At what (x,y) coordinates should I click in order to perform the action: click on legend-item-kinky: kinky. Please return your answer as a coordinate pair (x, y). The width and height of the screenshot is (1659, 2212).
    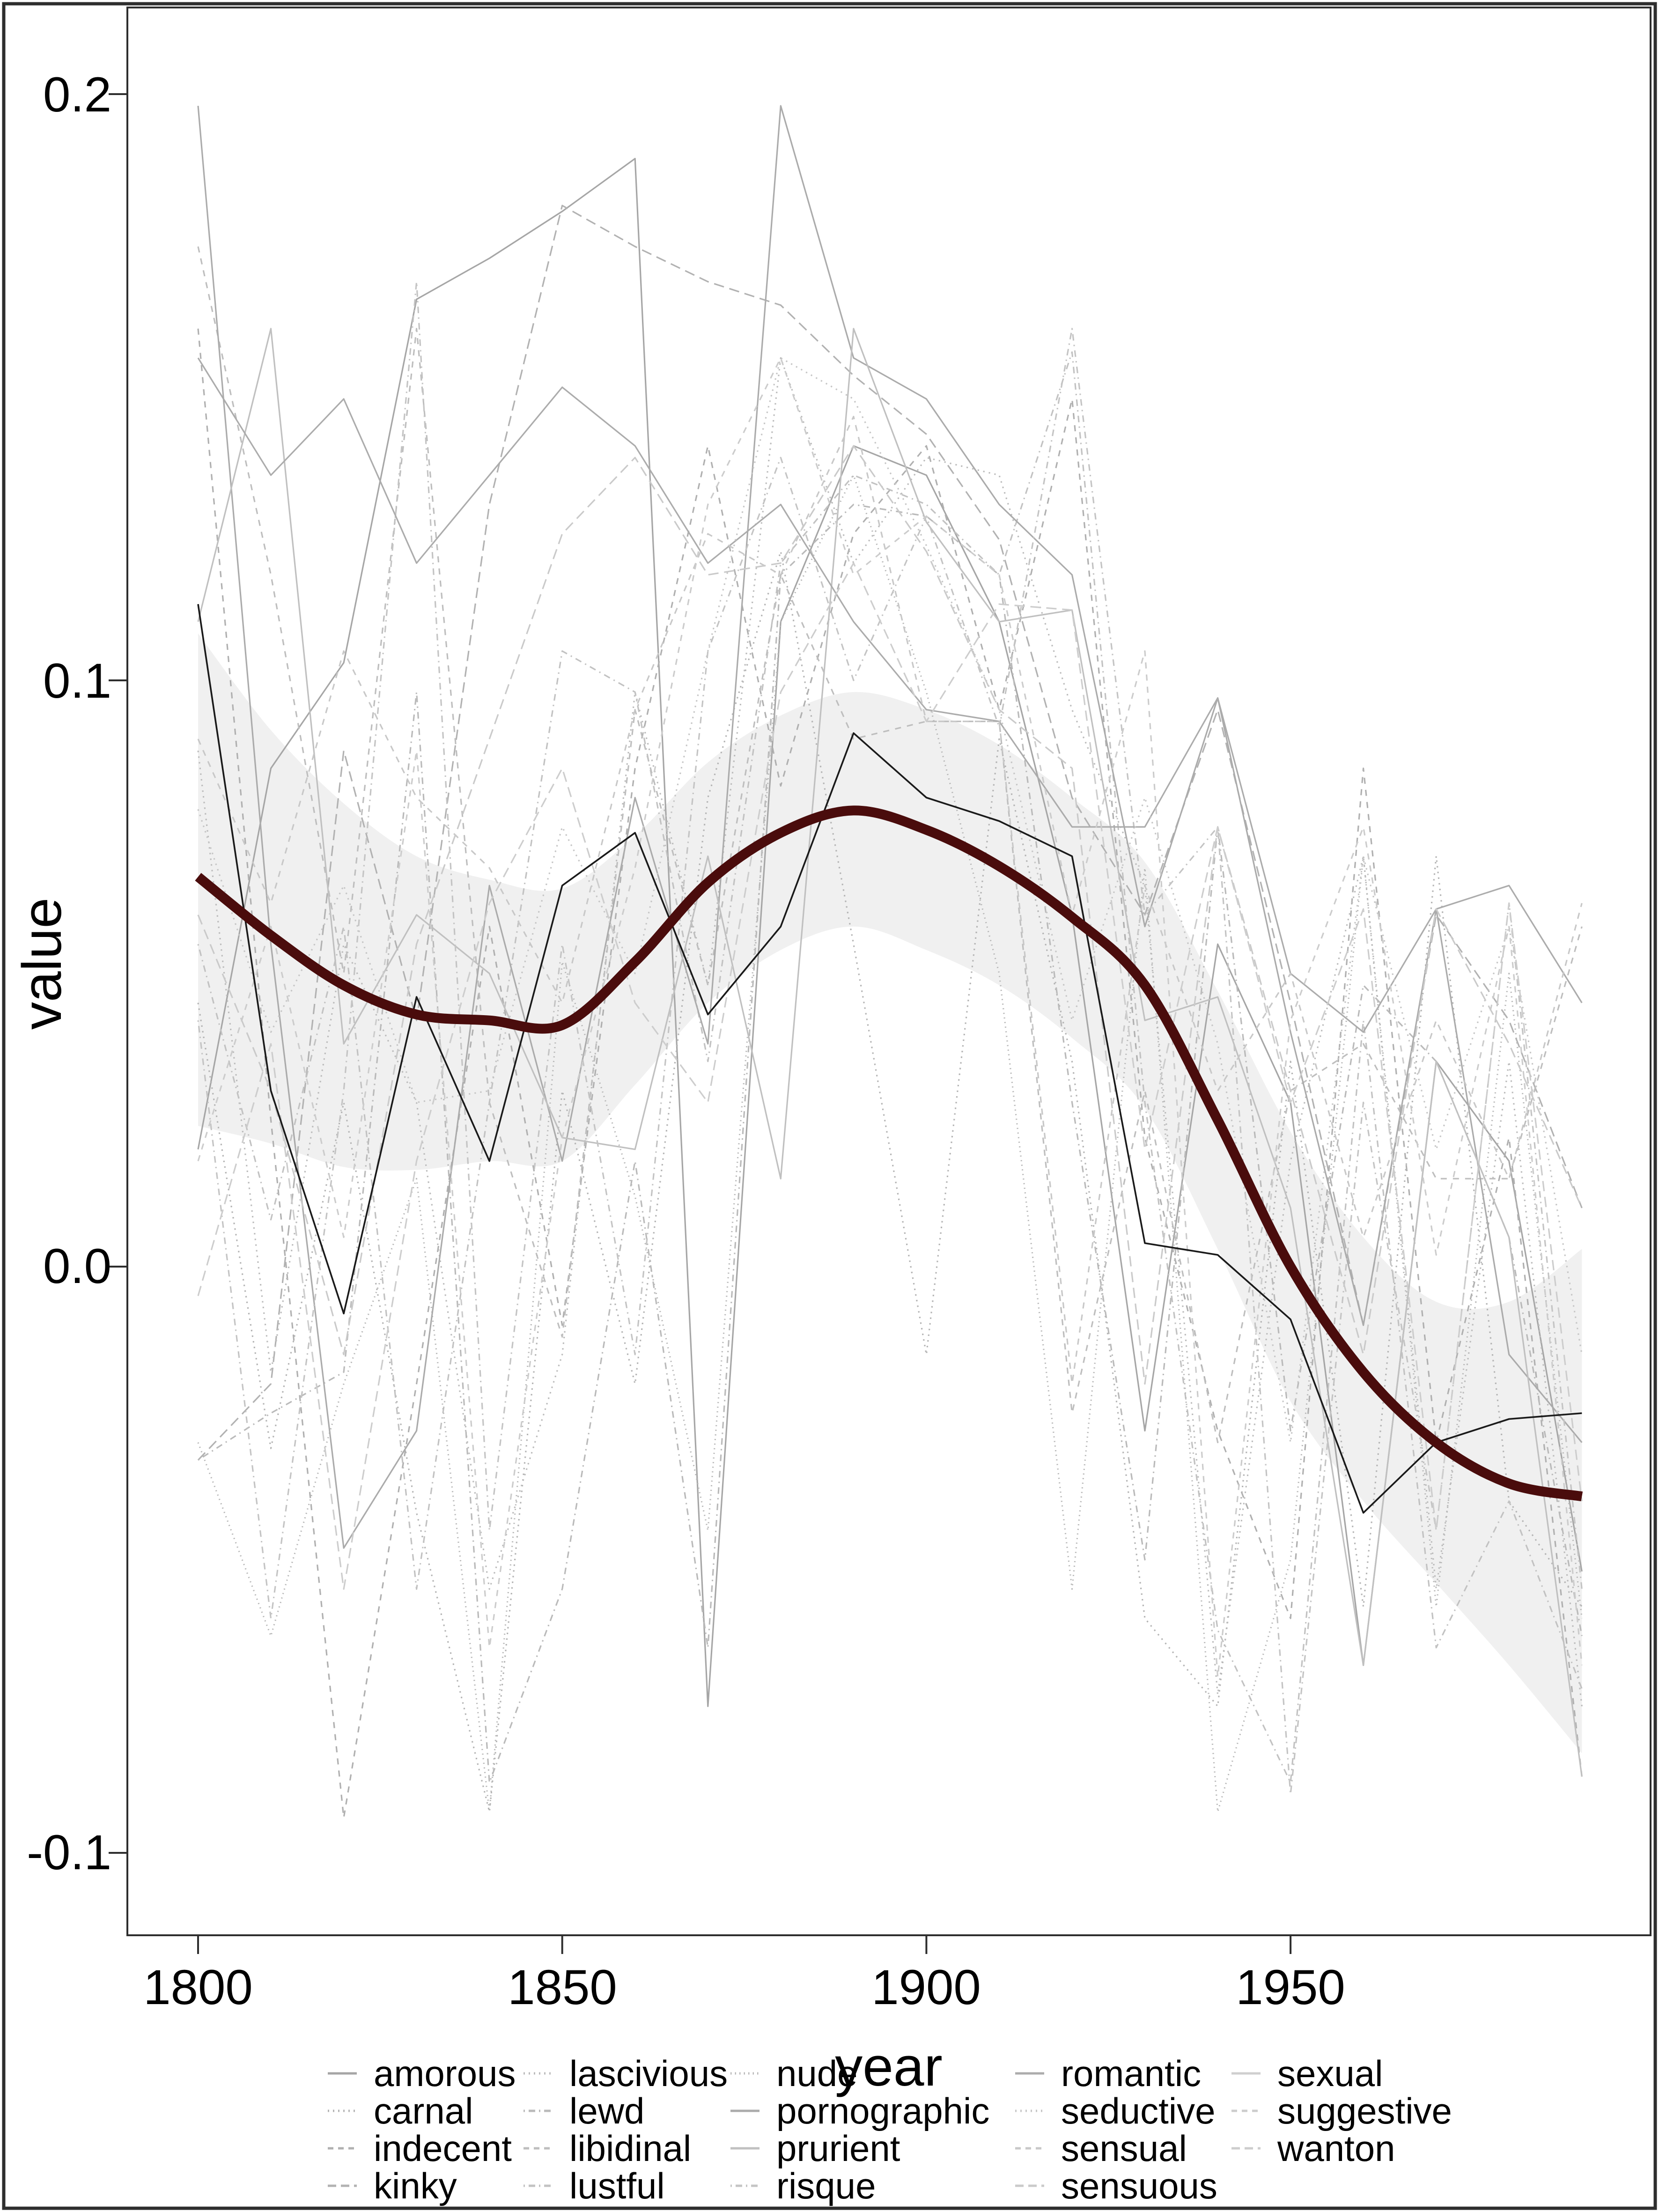
    Looking at the image, I should click on (392, 2186).